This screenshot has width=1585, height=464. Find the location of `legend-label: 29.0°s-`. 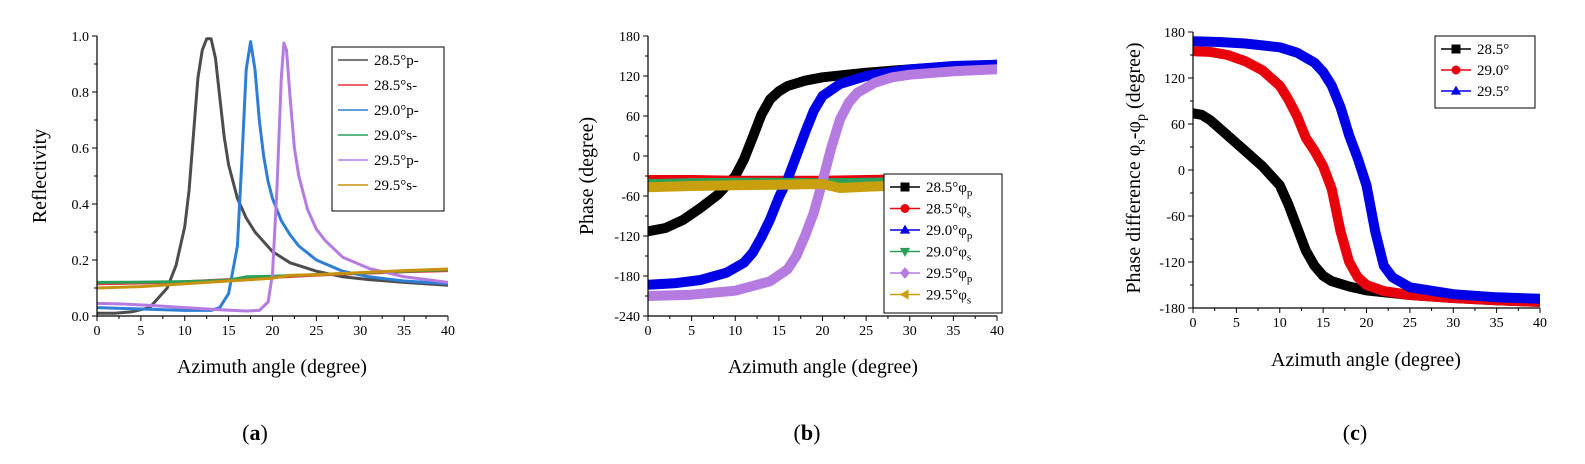

legend-label: 29.0°s- is located at coordinates (395, 136).